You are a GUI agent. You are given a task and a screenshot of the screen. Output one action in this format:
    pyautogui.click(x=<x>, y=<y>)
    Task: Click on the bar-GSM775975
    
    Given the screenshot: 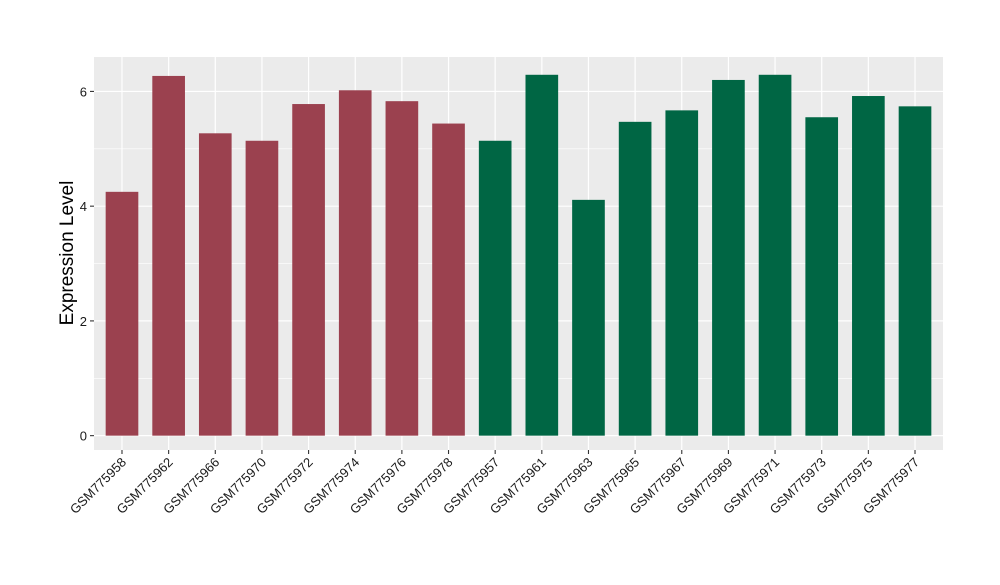 What is the action you would take?
    pyautogui.click(x=868, y=266)
    